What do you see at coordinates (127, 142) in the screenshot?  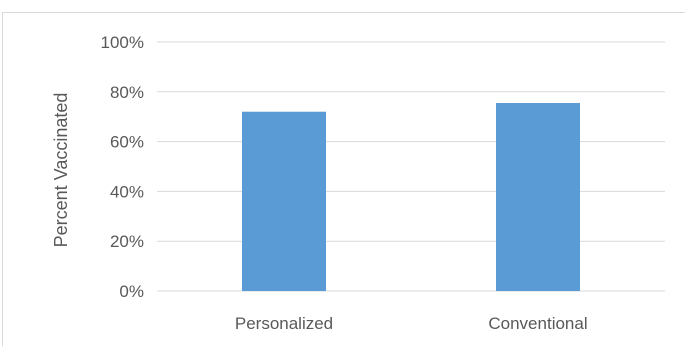 I see `y-tick-label: 60%` at bounding box center [127, 142].